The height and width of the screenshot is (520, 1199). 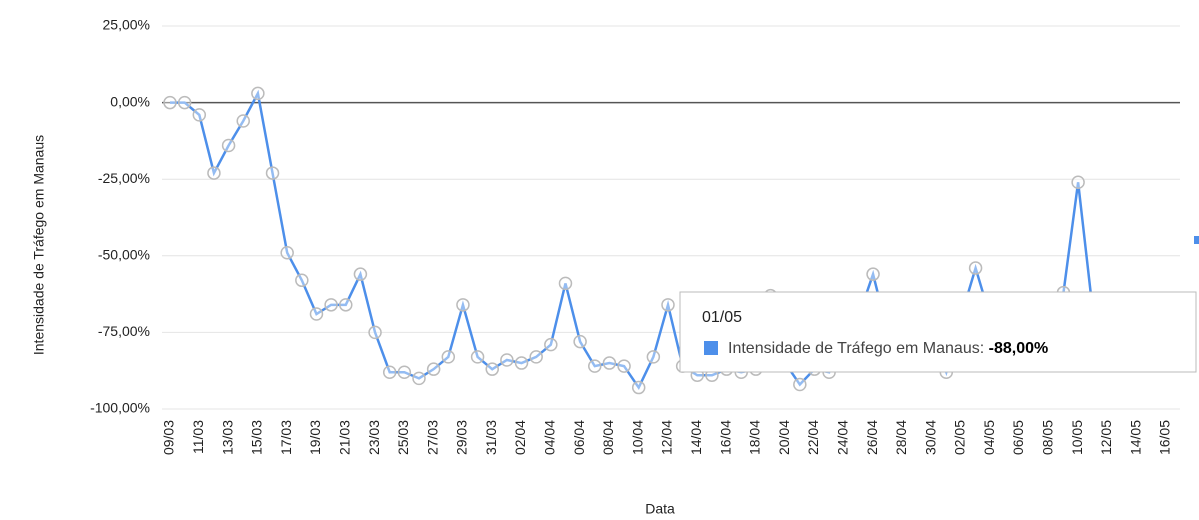 What do you see at coordinates (39, 245) in the screenshot?
I see `y-axis-title: Intensidade de Tráfego em Manaus` at bounding box center [39, 245].